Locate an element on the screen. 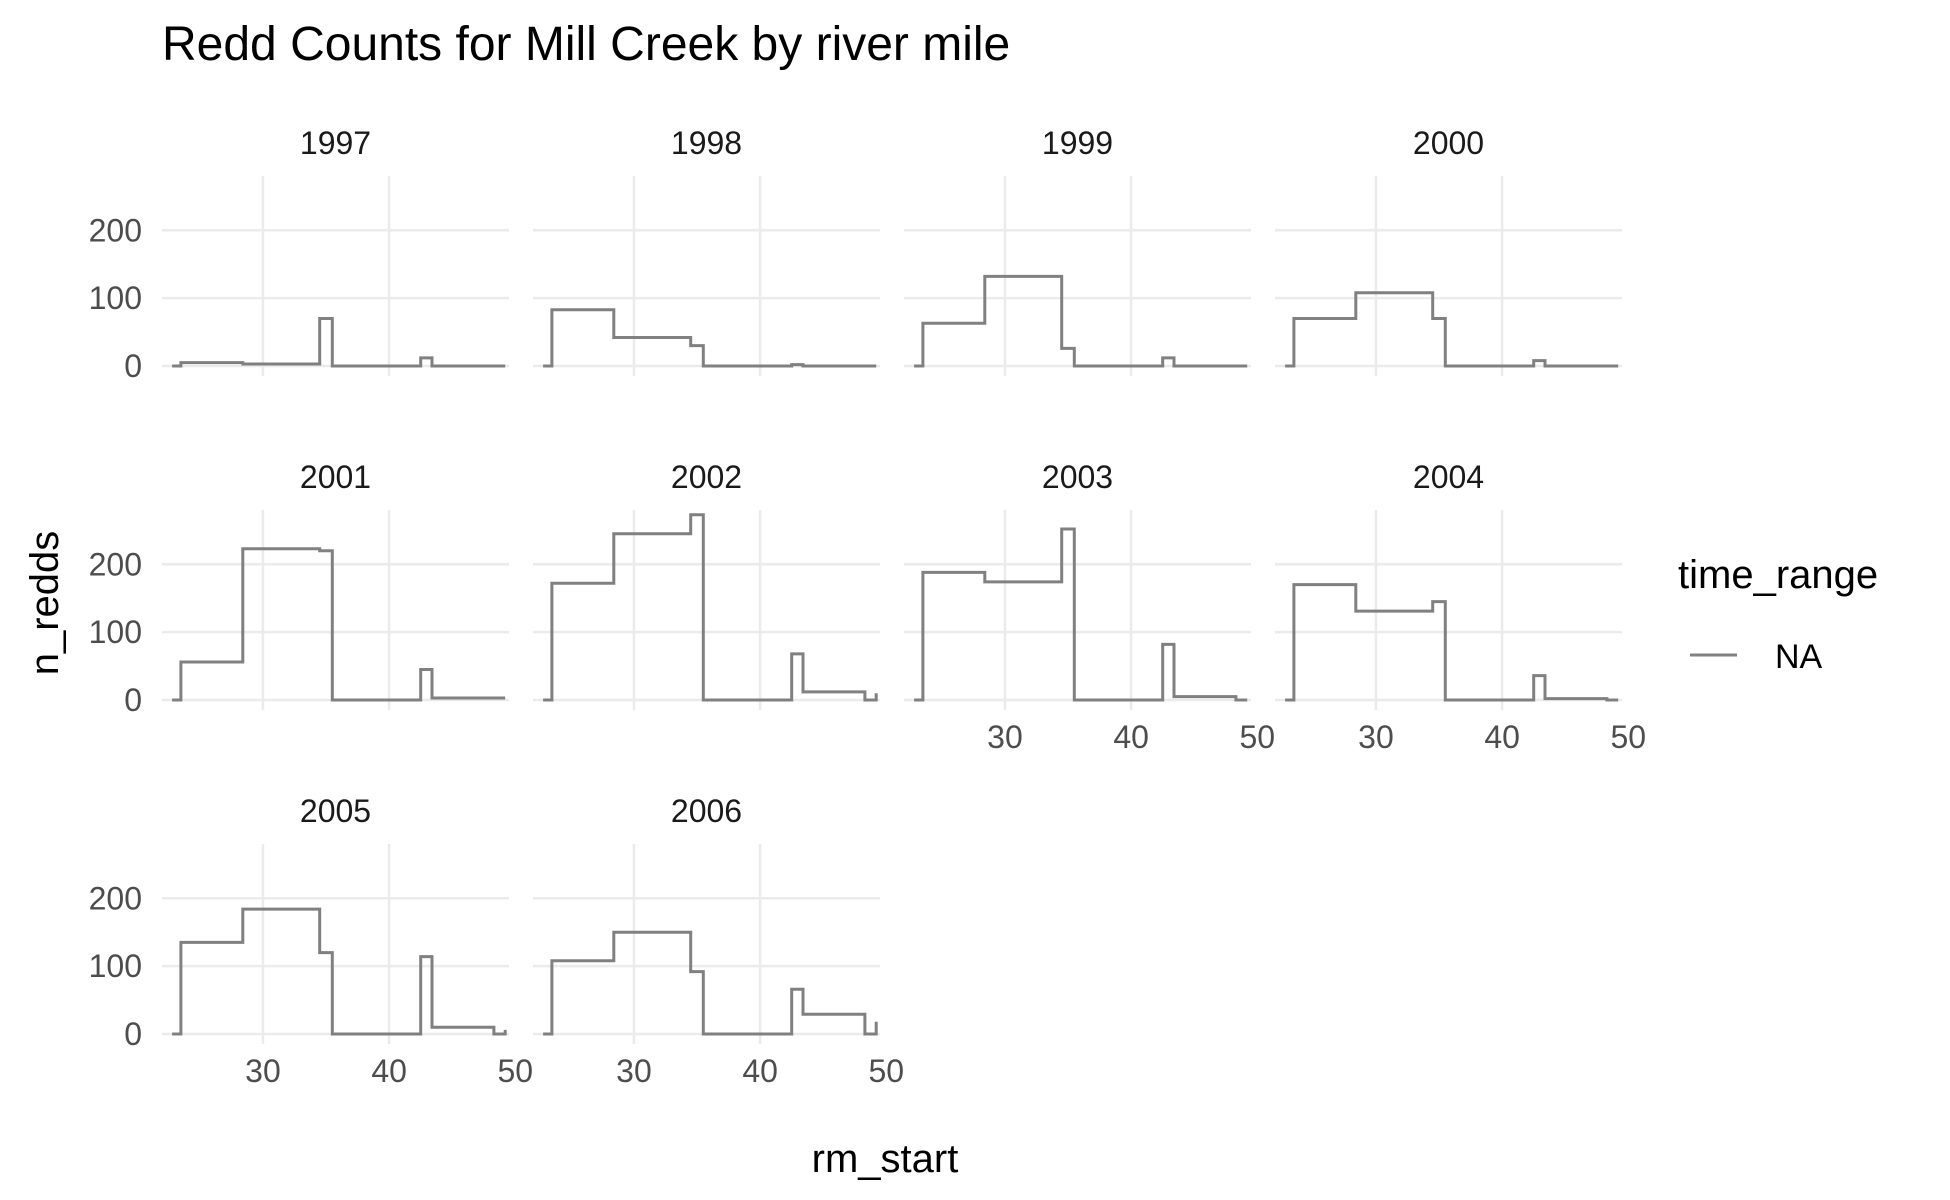 The width and height of the screenshot is (1950, 1200). facet-panel: 1999 is located at coordinates (1077, 250).